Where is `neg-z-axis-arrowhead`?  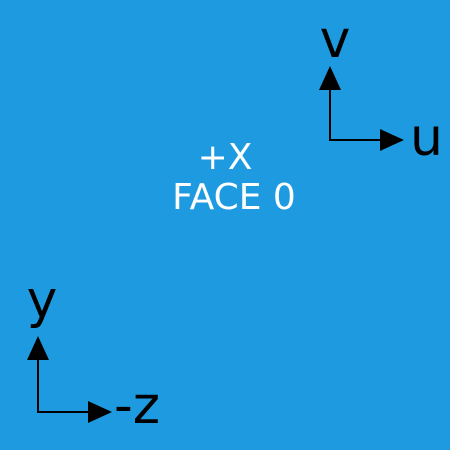
neg-z-axis-arrowhead is located at coordinates (100, 412).